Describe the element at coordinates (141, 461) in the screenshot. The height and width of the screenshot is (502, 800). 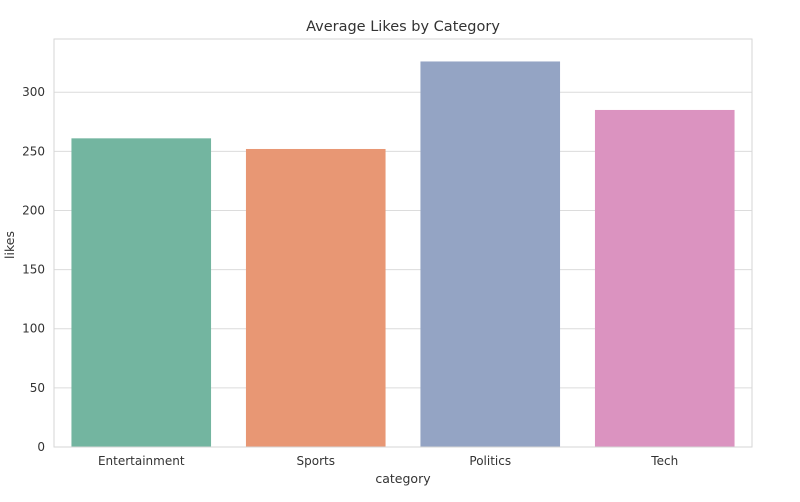
I see `x-tick-label: Entertainment` at that location.